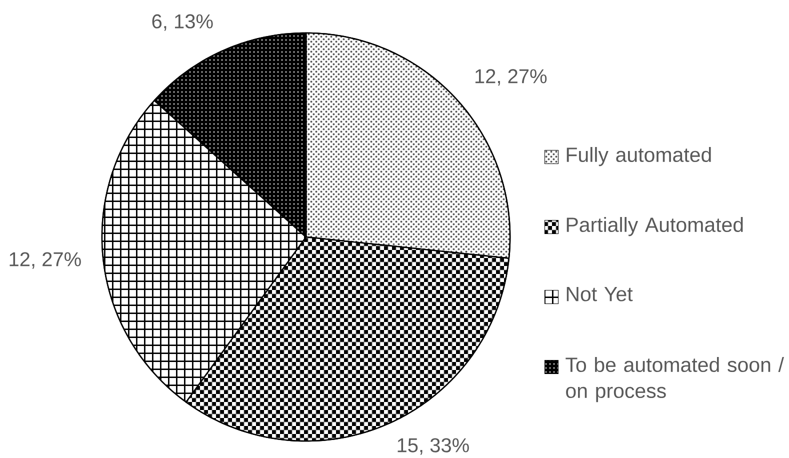 This screenshot has height=458, width=789. I want to click on legend-label: Fully automated, so click(638, 156).